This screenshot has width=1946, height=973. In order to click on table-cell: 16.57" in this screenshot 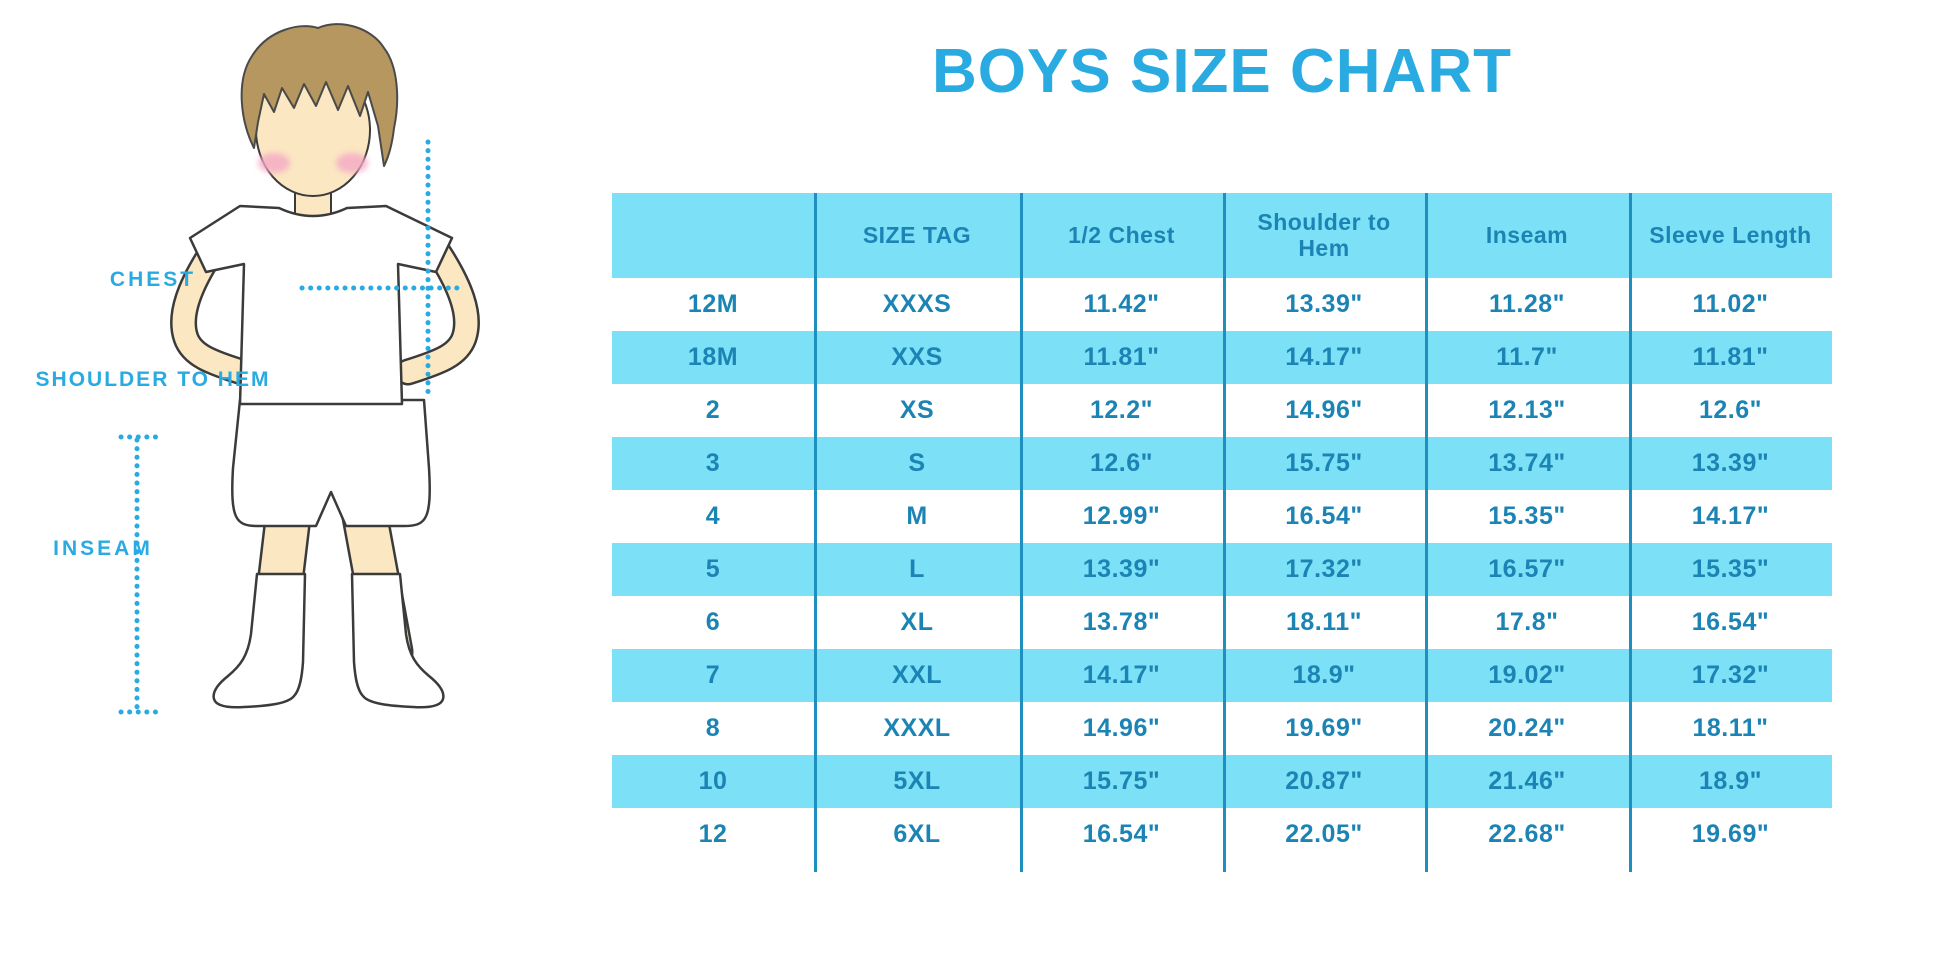, I will do `click(1527, 568)`.